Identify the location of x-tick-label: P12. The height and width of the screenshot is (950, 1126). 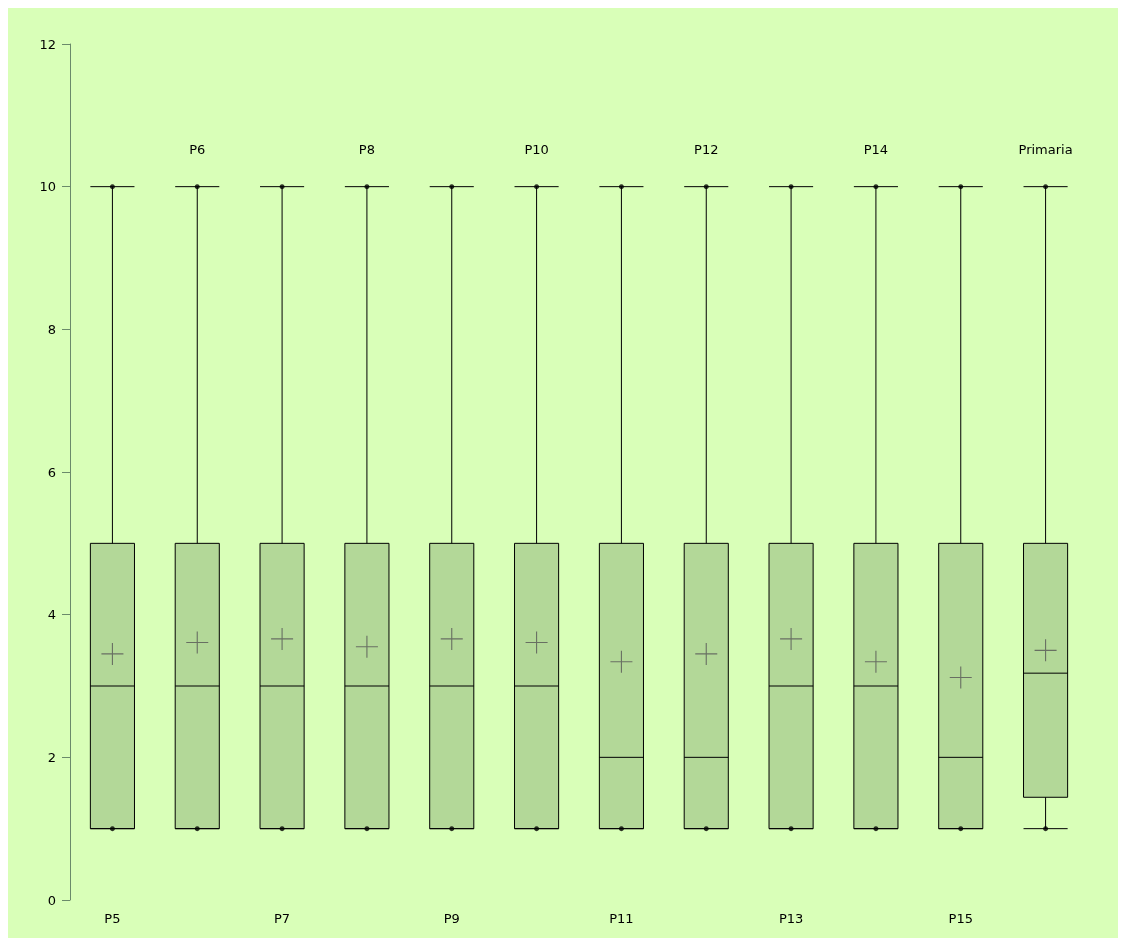
(706, 149).